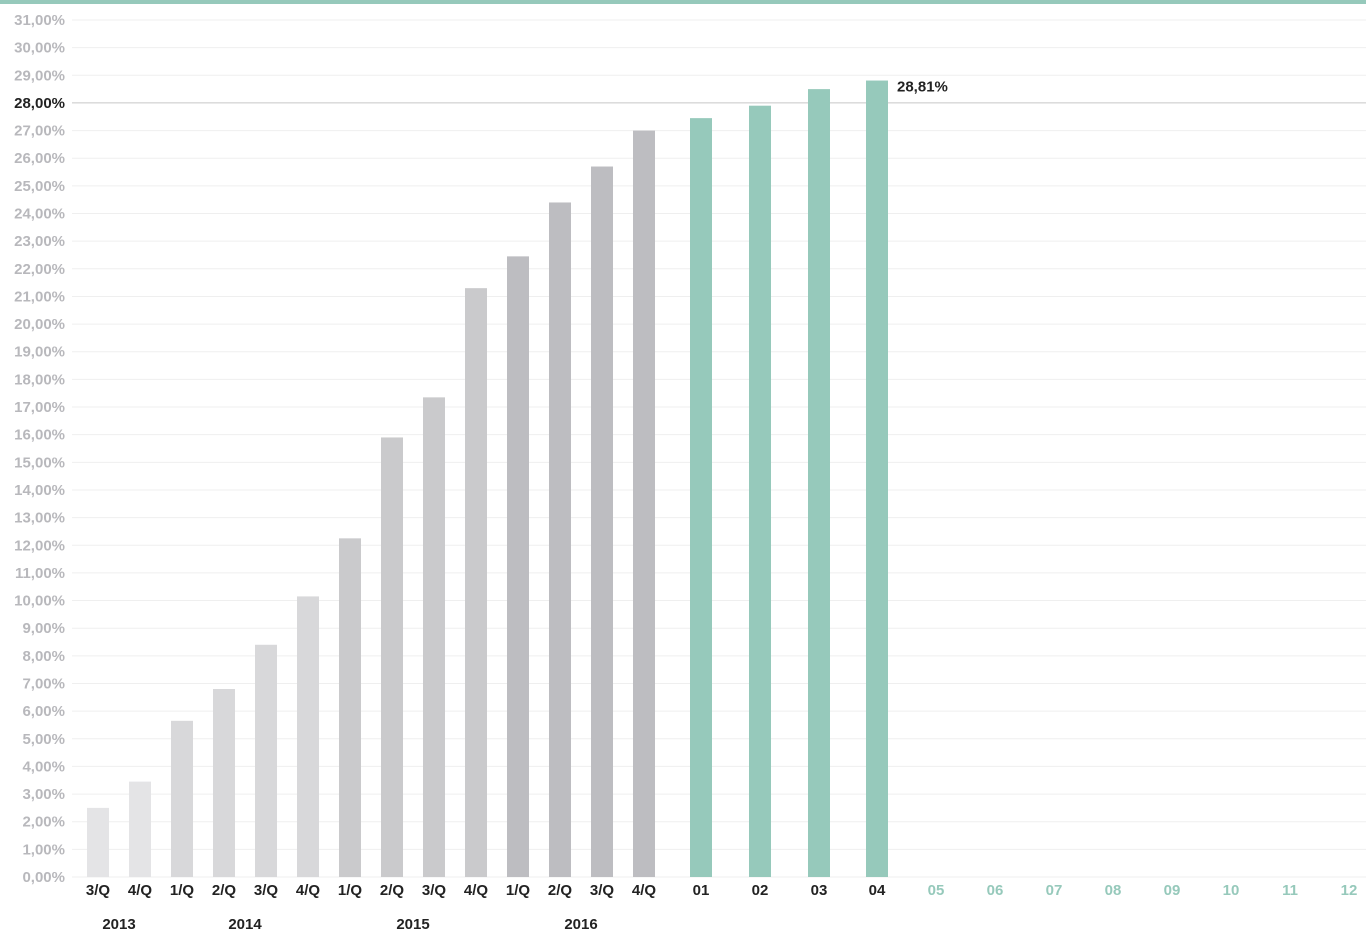 The width and height of the screenshot is (1366, 931). Describe the element at coordinates (40, 573) in the screenshot. I see `y-tick-label: 11,00%` at that location.